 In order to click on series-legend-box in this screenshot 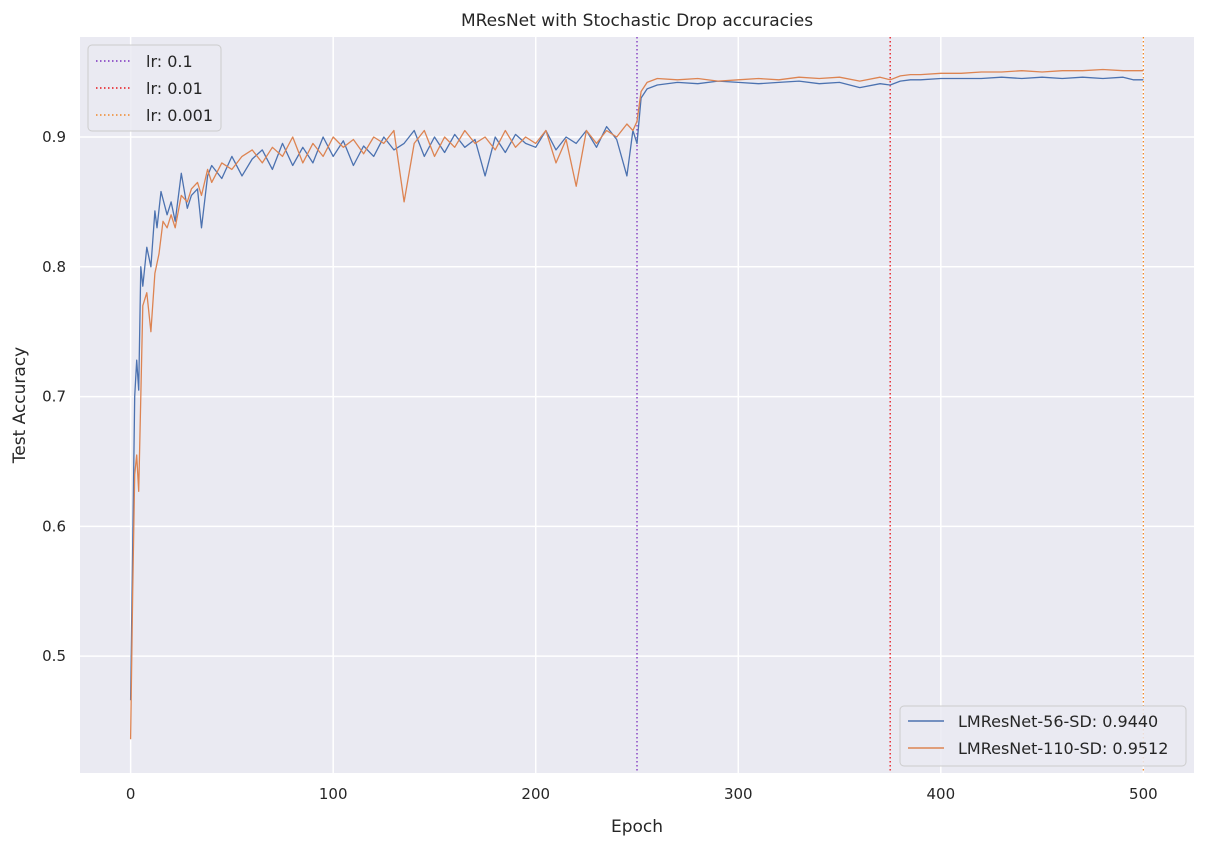, I will do `click(1043, 736)`.